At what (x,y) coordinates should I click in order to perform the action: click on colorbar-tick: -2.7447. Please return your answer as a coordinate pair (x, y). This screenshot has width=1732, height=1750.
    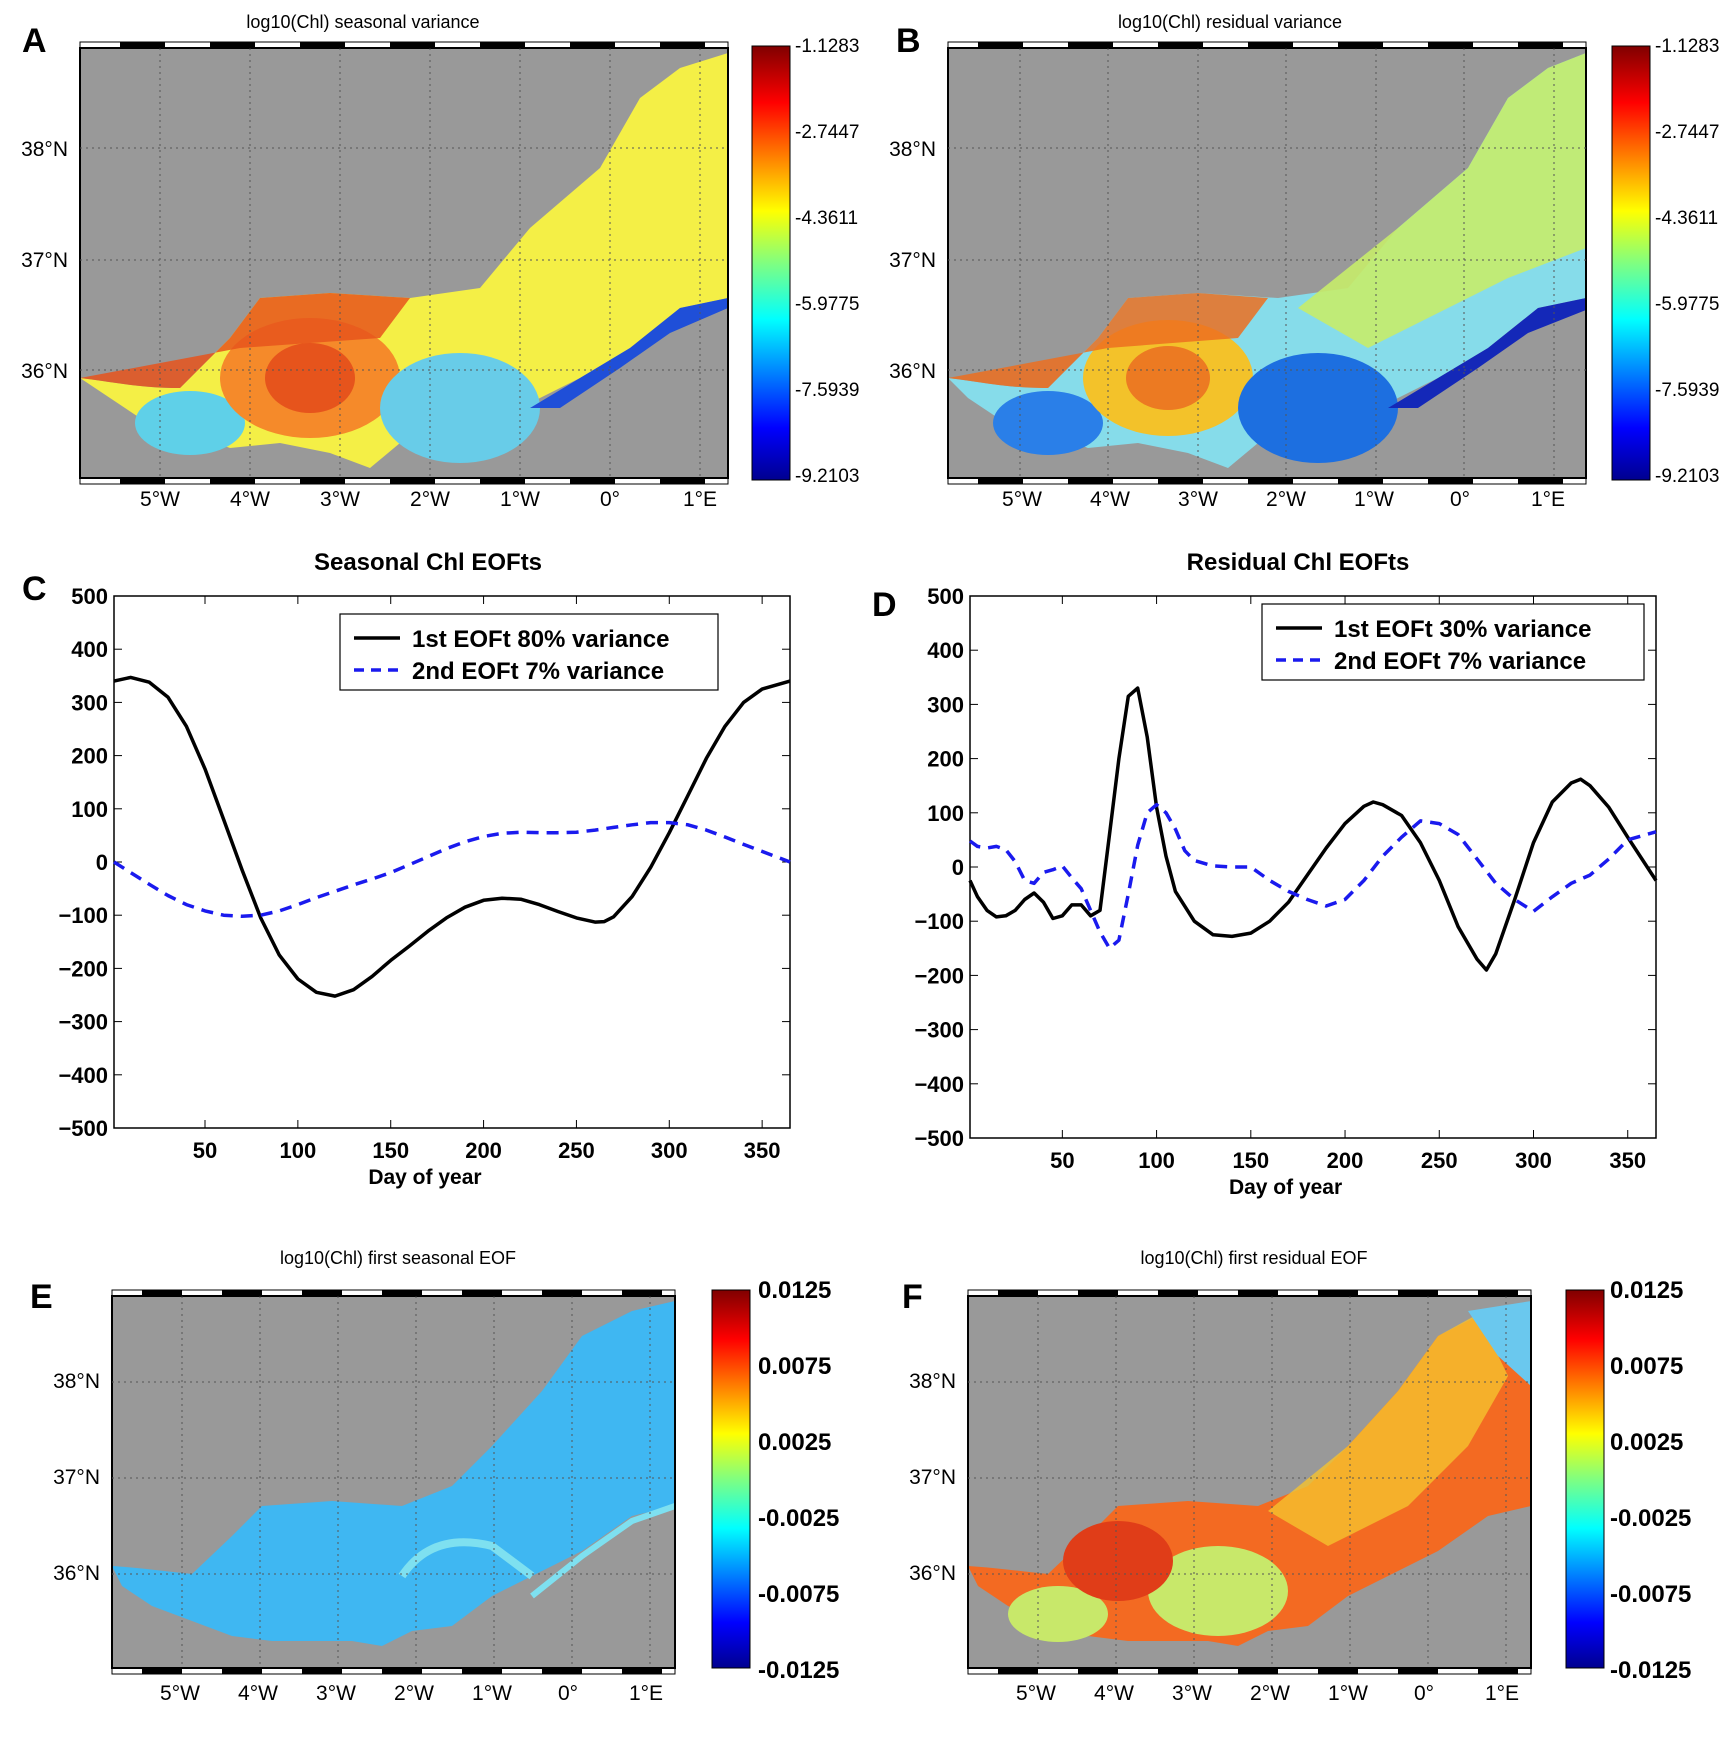
    Looking at the image, I should click on (827, 132).